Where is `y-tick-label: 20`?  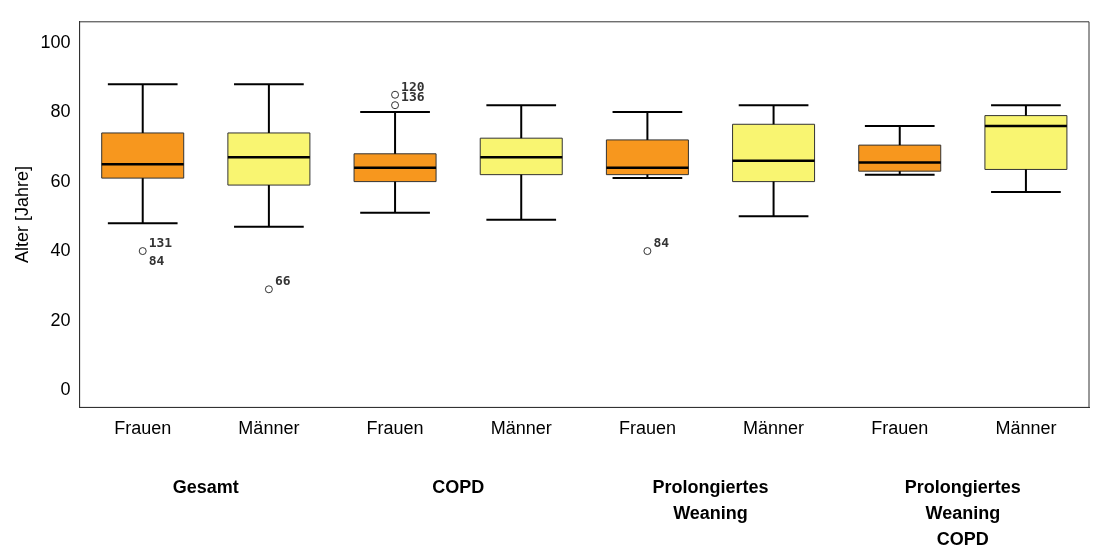
y-tick-label: 20 is located at coordinates (60, 319).